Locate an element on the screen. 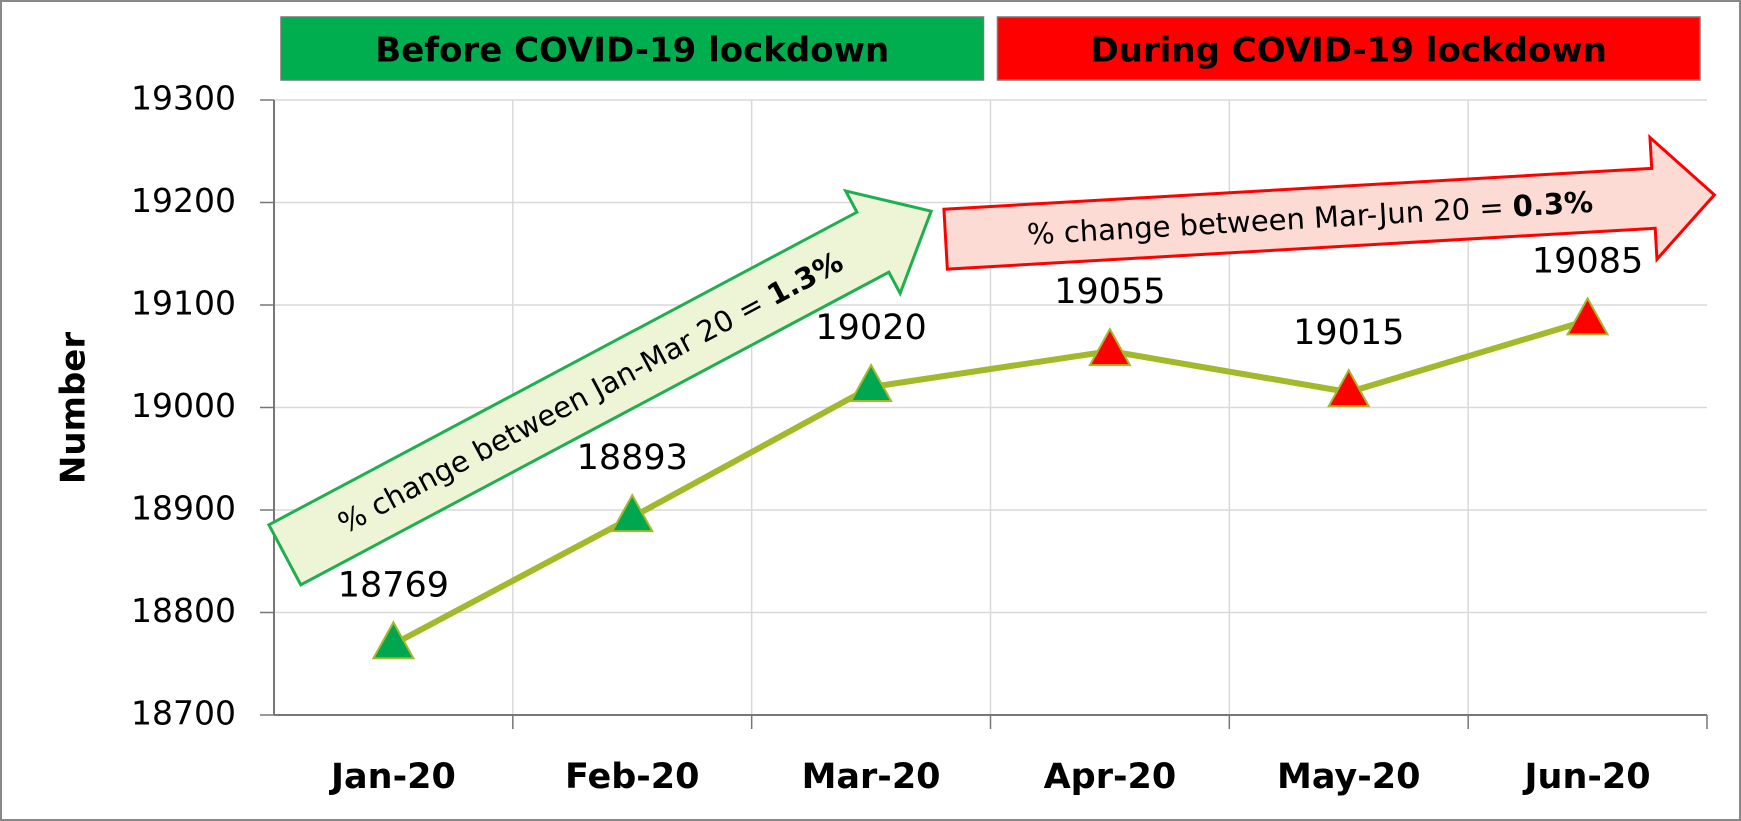  data-label: 18769 is located at coordinates (393, 585).